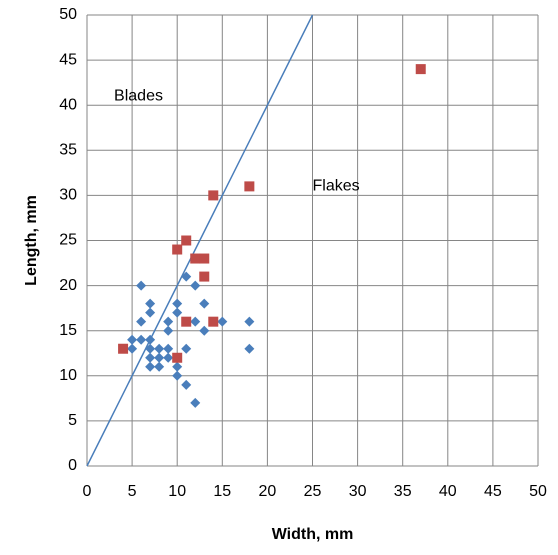 The height and width of the screenshot is (555, 558). What do you see at coordinates (68, 330) in the screenshot?
I see `y-tick-label: 15` at bounding box center [68, 330].